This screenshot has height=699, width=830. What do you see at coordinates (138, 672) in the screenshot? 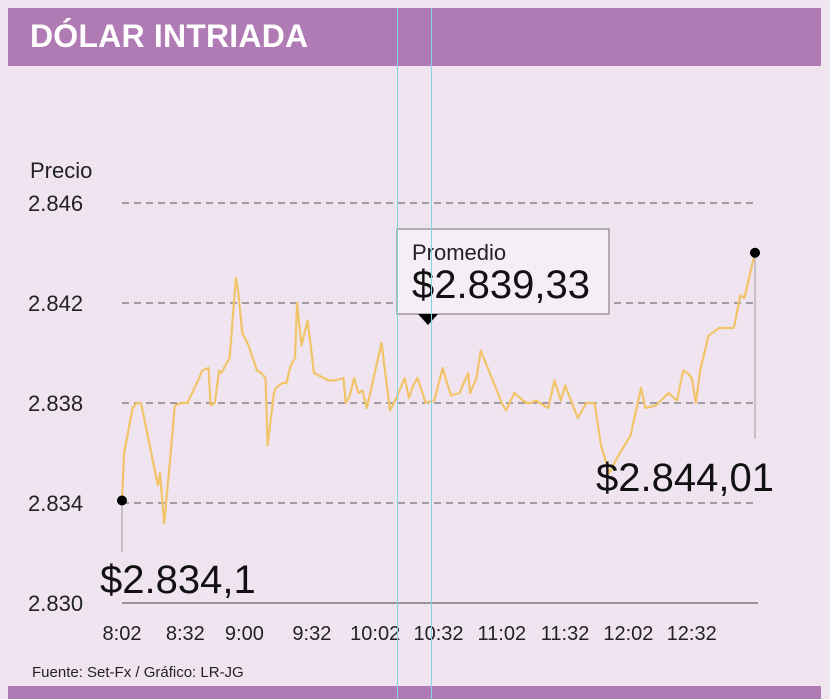
I see `source-note: Fuente: Set-Fx / Gráfico: LR-JG` at bounding box center [138, 672].